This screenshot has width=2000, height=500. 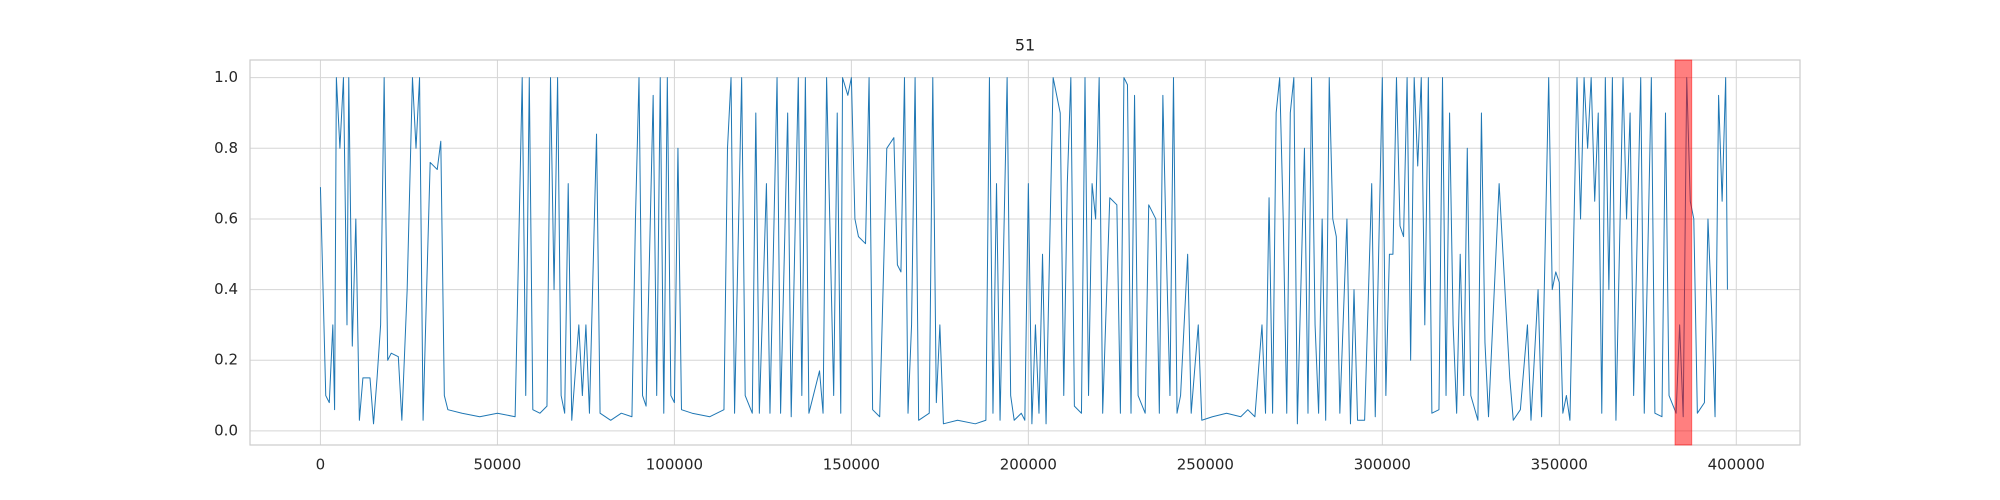 I want to click on chart-title: 51, so click(x=1025, y=45).